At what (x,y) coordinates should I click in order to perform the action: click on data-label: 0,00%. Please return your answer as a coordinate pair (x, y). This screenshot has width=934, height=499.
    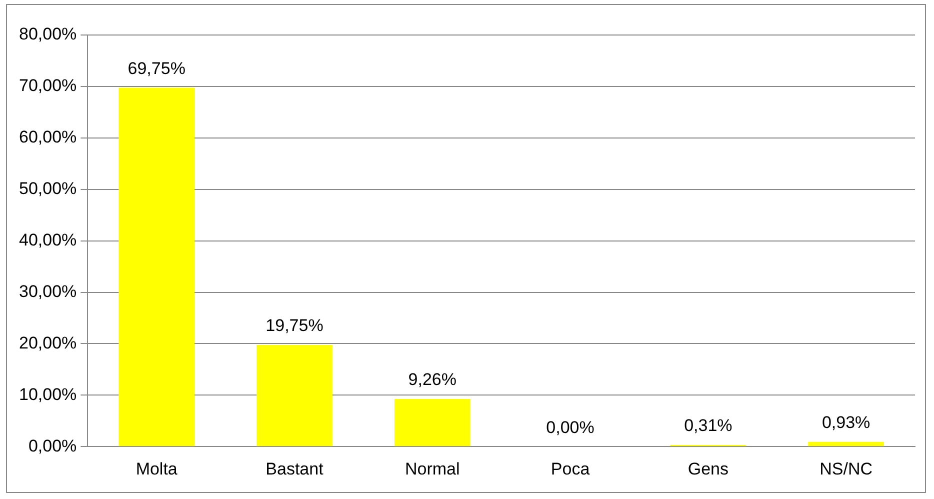
    Looking at the image, I should click on (570, 427).